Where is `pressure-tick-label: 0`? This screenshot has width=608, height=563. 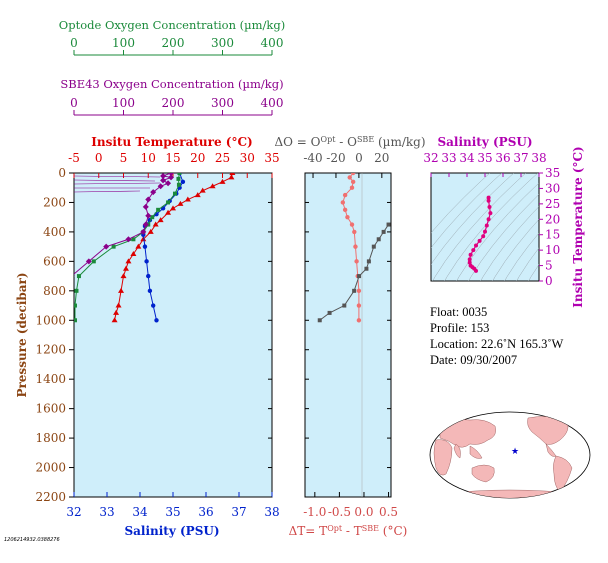 pressure-tick-label: 0 is located at coordinates (62, 173).